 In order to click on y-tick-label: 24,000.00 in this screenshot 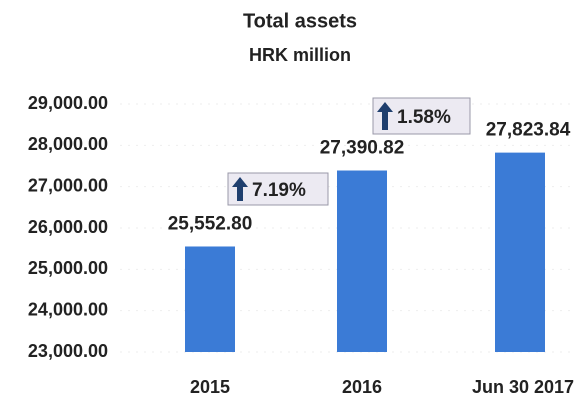, I will do `click(68, 309)`.